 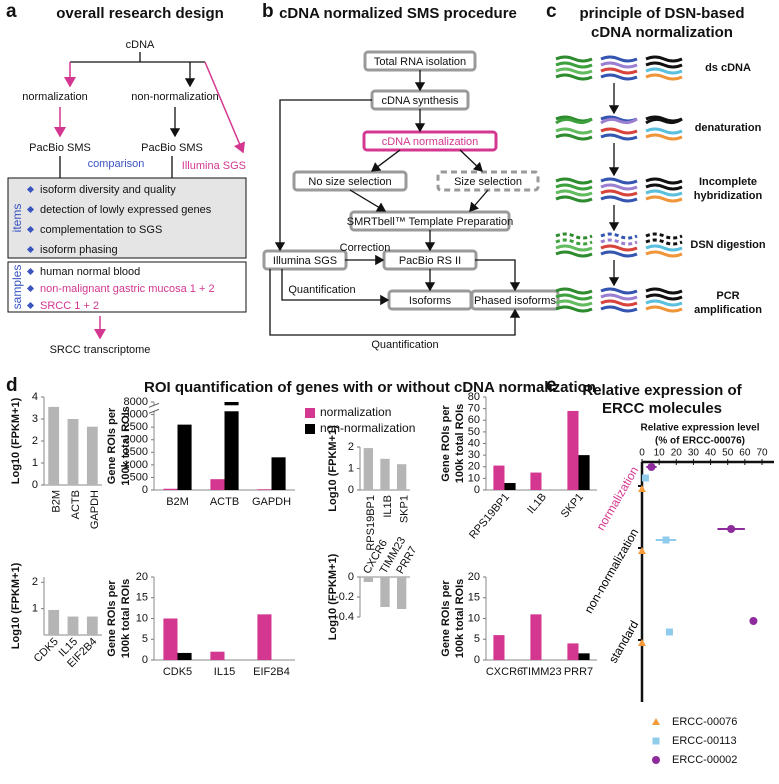 I want to click on category-label: normalization, so click(x=618, y=498).